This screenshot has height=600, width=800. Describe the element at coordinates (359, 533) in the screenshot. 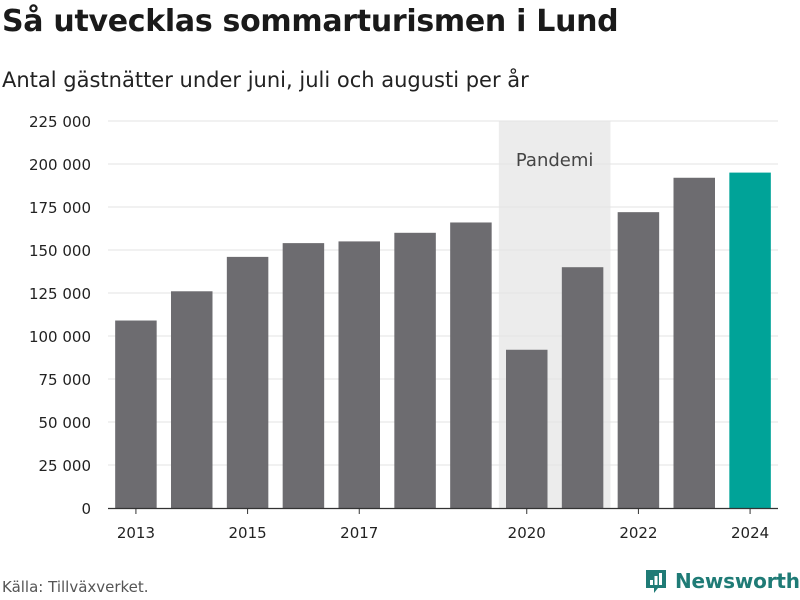

I see `x-tick-label: 2017` at that location.